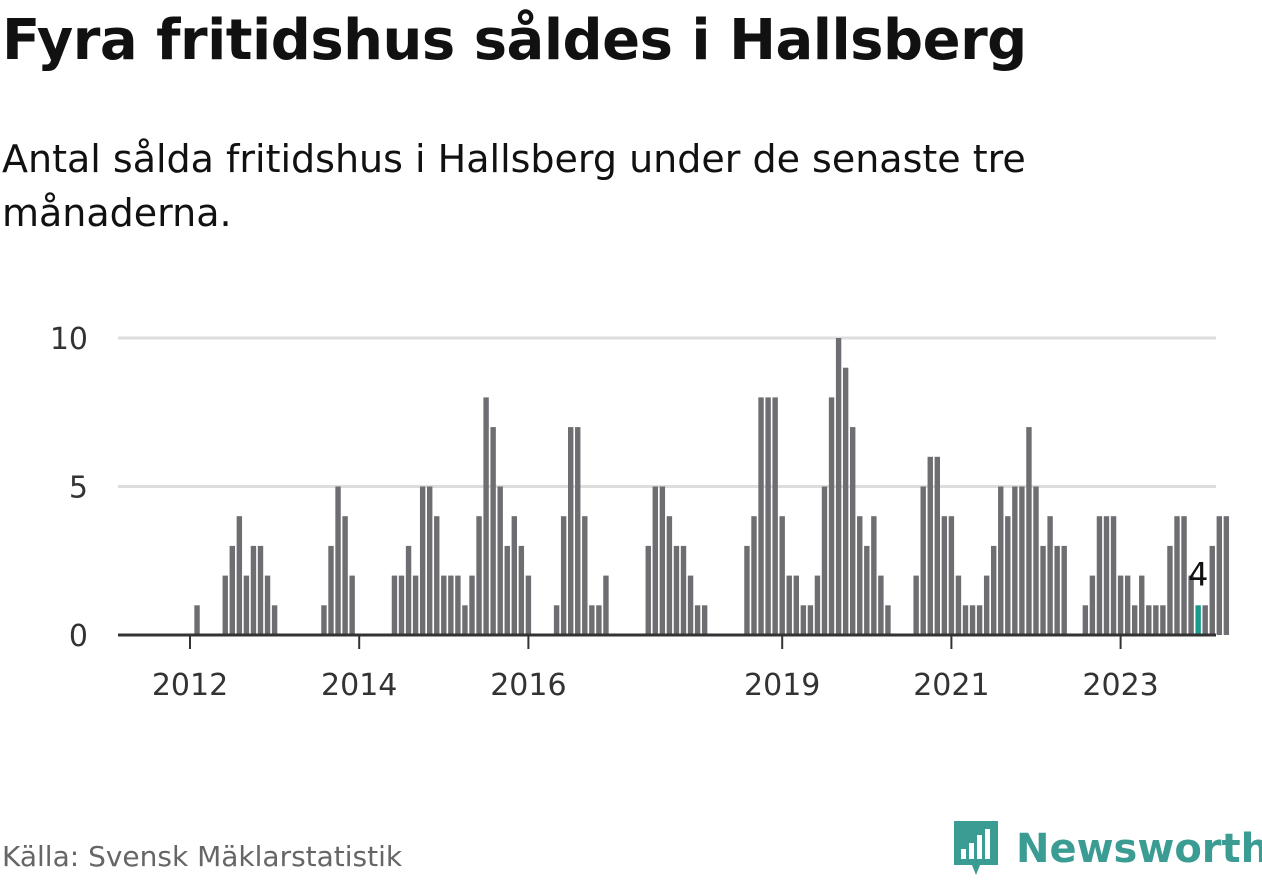  What do you see at coordinates (190, 685) in the screenshot?
I see `x-tick-label: 2012` at bounding box center [190, 685].